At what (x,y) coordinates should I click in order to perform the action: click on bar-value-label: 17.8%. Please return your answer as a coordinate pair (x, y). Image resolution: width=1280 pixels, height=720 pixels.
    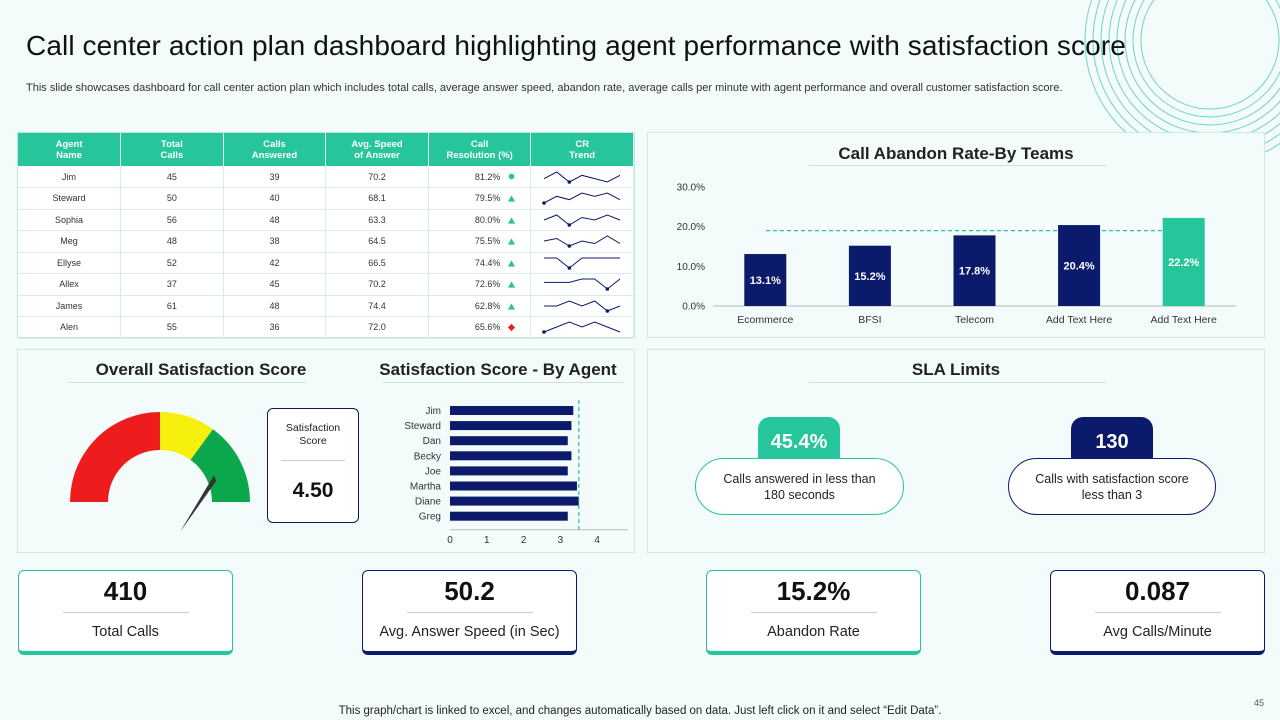
    Looking at the image, I should click on (974, 272).